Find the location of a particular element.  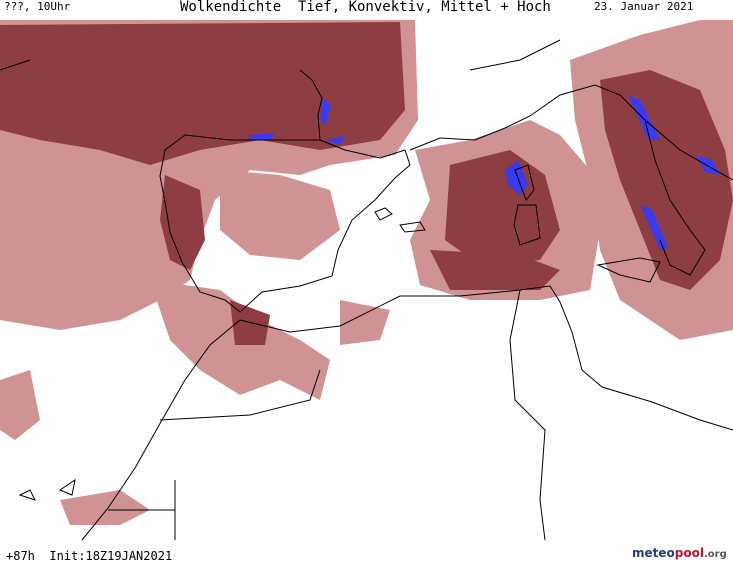

logo: meteopool.org is located at coordinates (679, 553).